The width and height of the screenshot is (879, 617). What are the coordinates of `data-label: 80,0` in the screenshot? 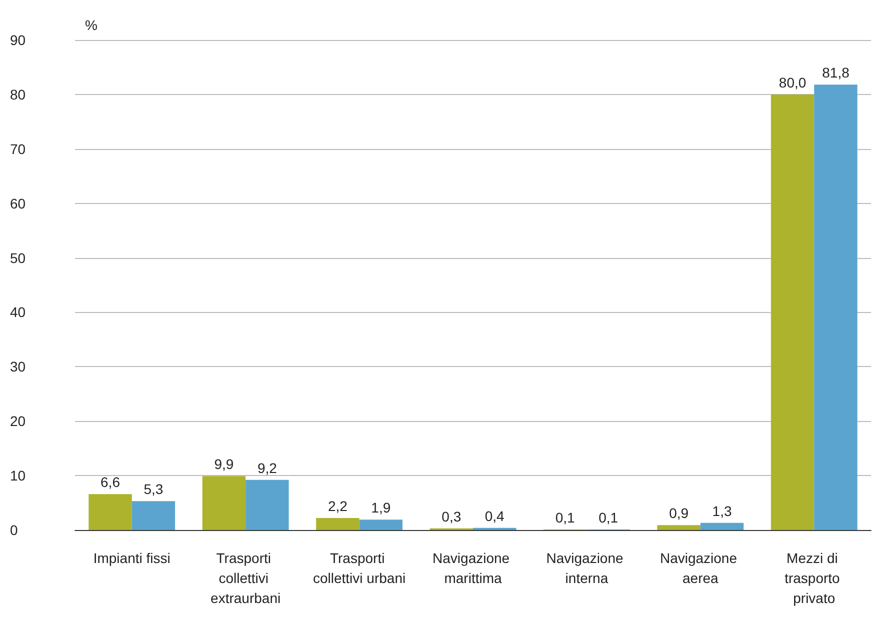 It's located at (792, 82).